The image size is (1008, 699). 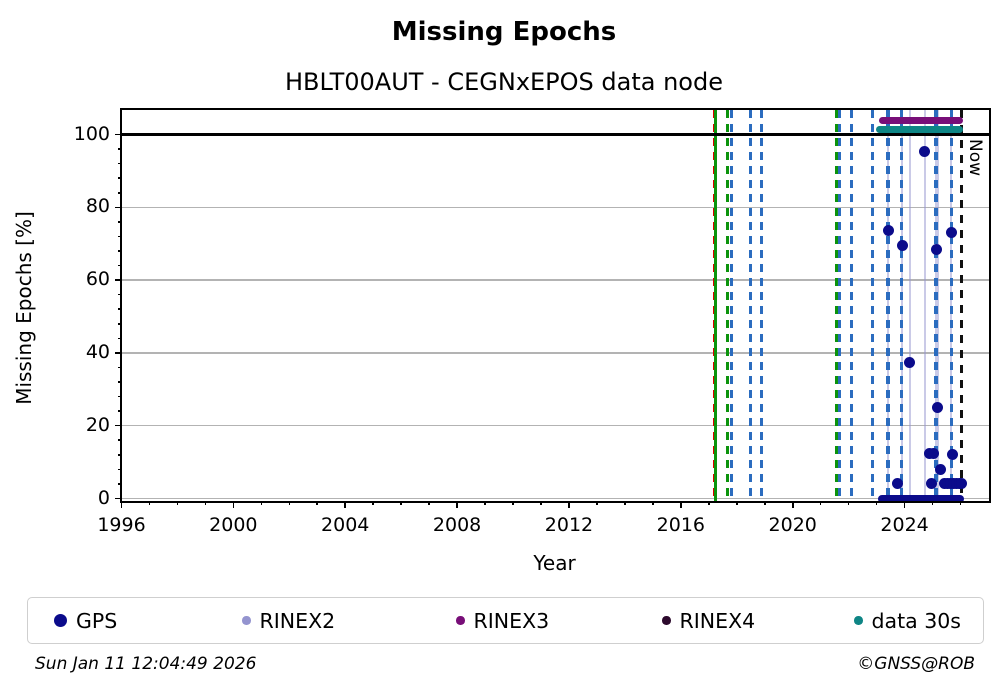 What do you see at coordinates (916, 620) in the screenshot?
I see `legend-label: data 30s` at bounding box center [916, 620].